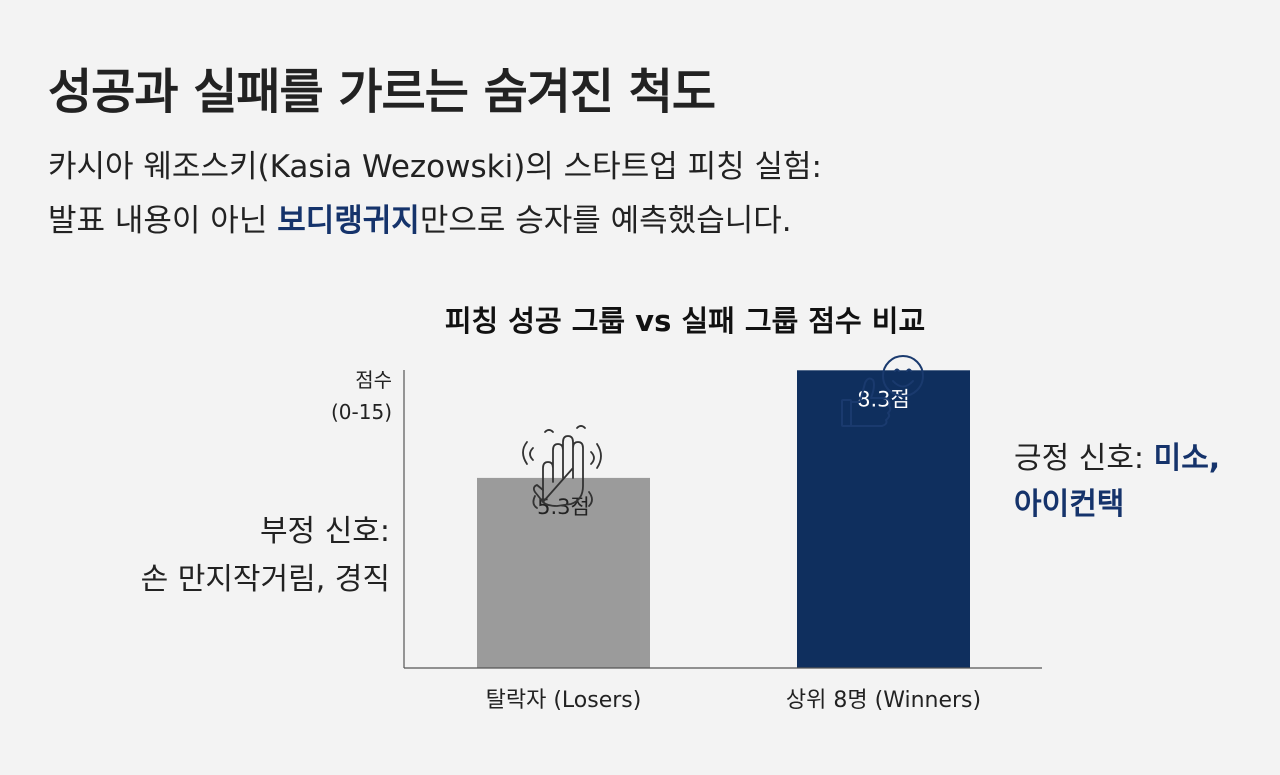  Describe the element at coordinates (883, 700) in the screenshot. I see `category-label-winners: 상위 8명 (Winners)` at that location.